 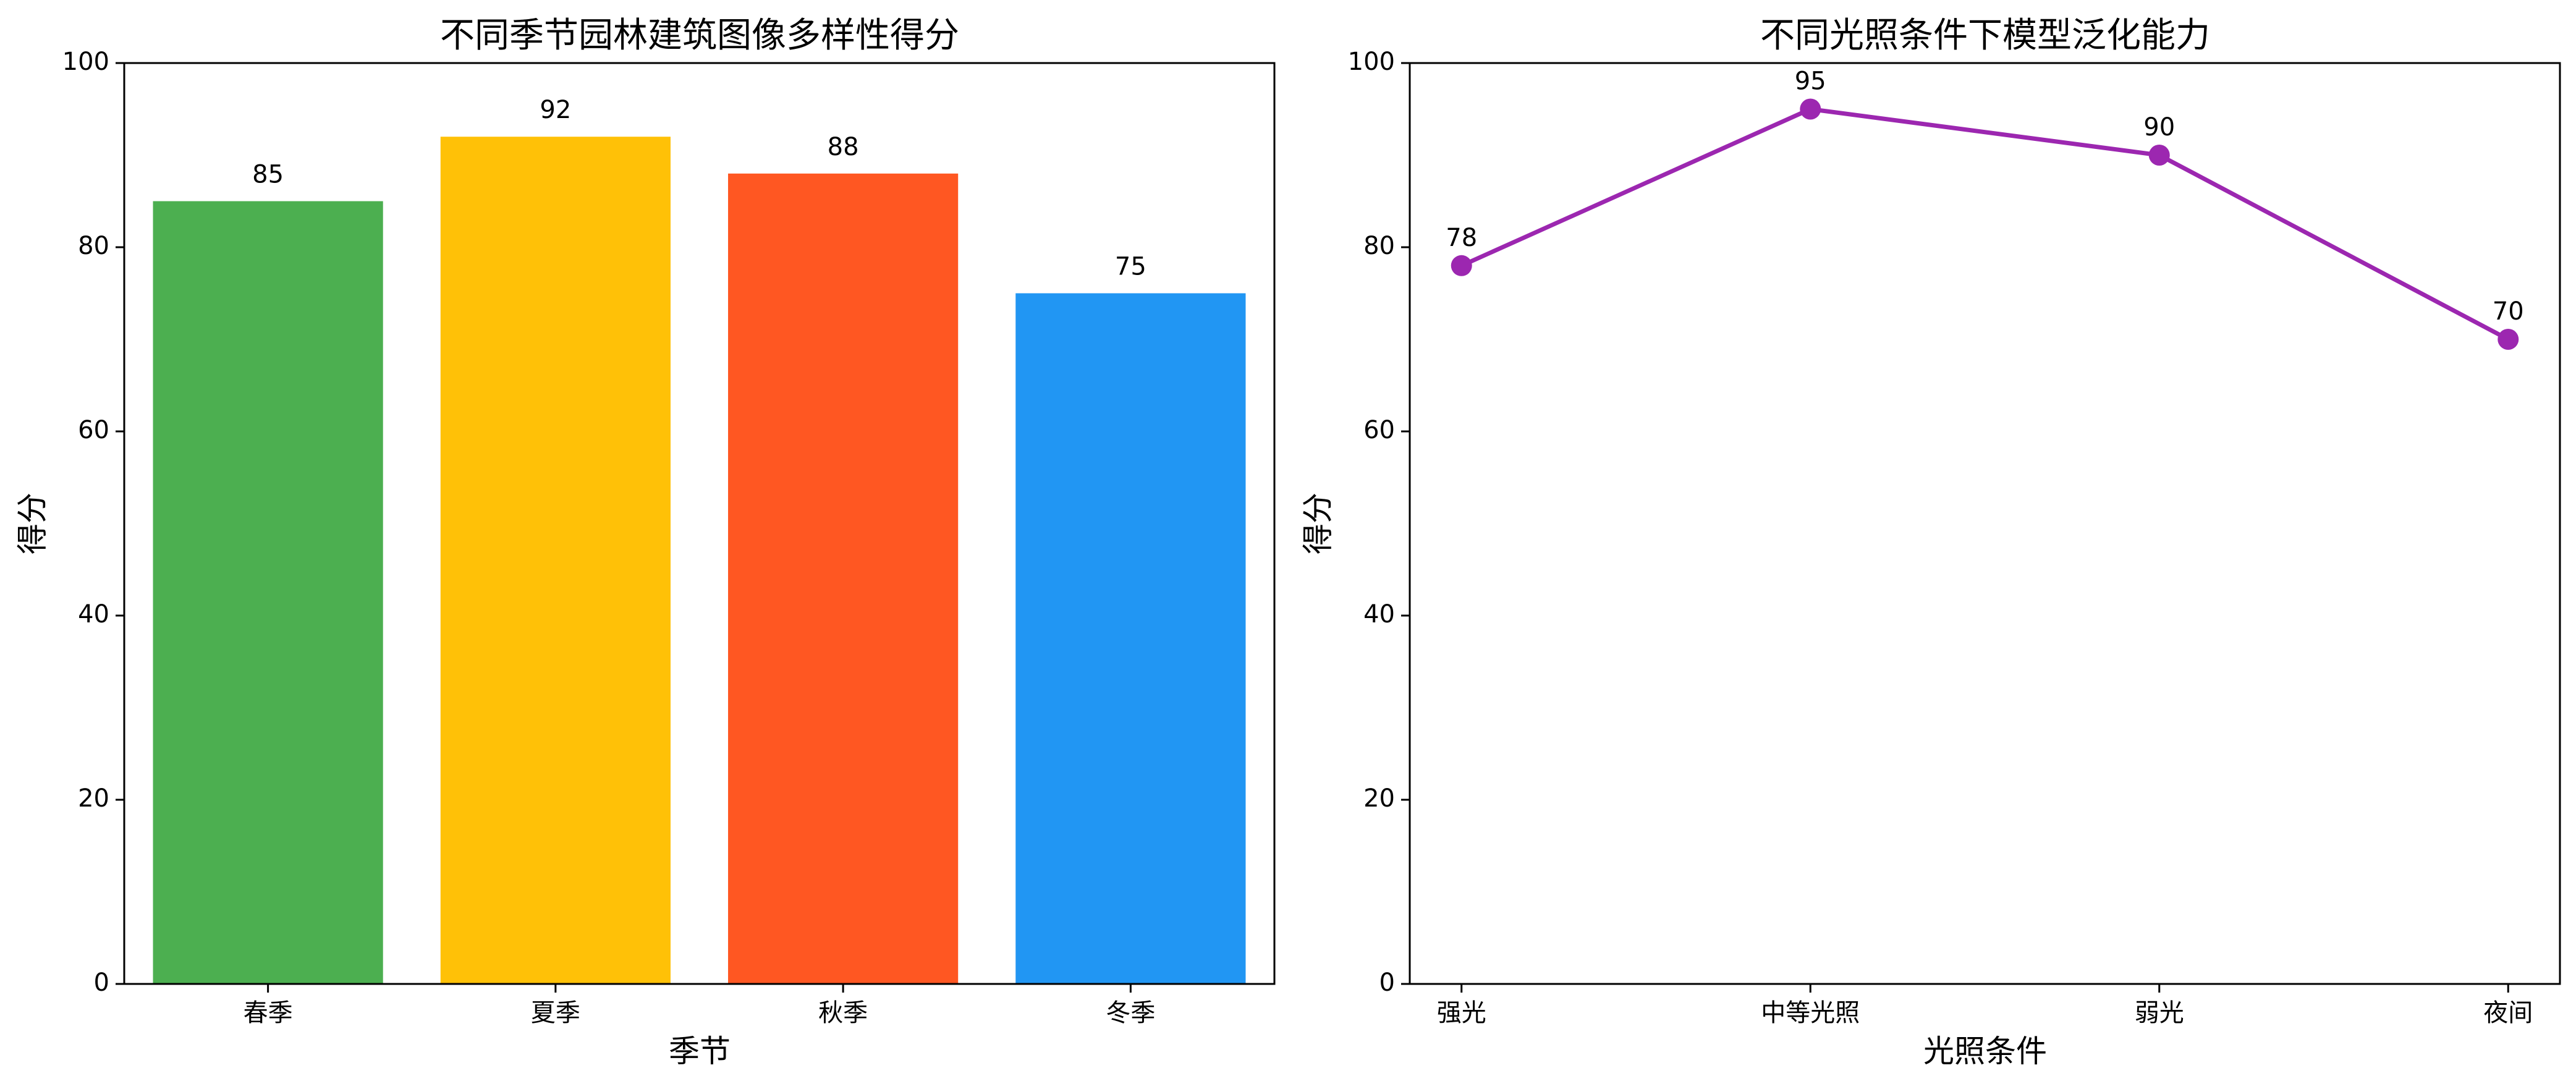 I want to click on data-label: 78, so click(x=1461, y=238).